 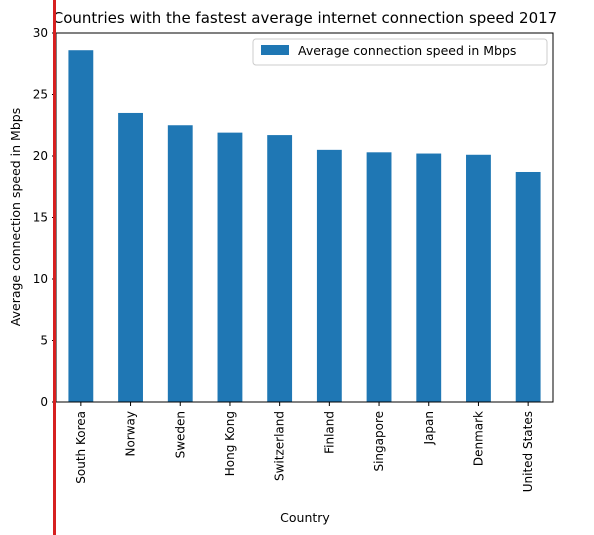 I want to click on x-axis-title: Country, so click(x=305, y=517).